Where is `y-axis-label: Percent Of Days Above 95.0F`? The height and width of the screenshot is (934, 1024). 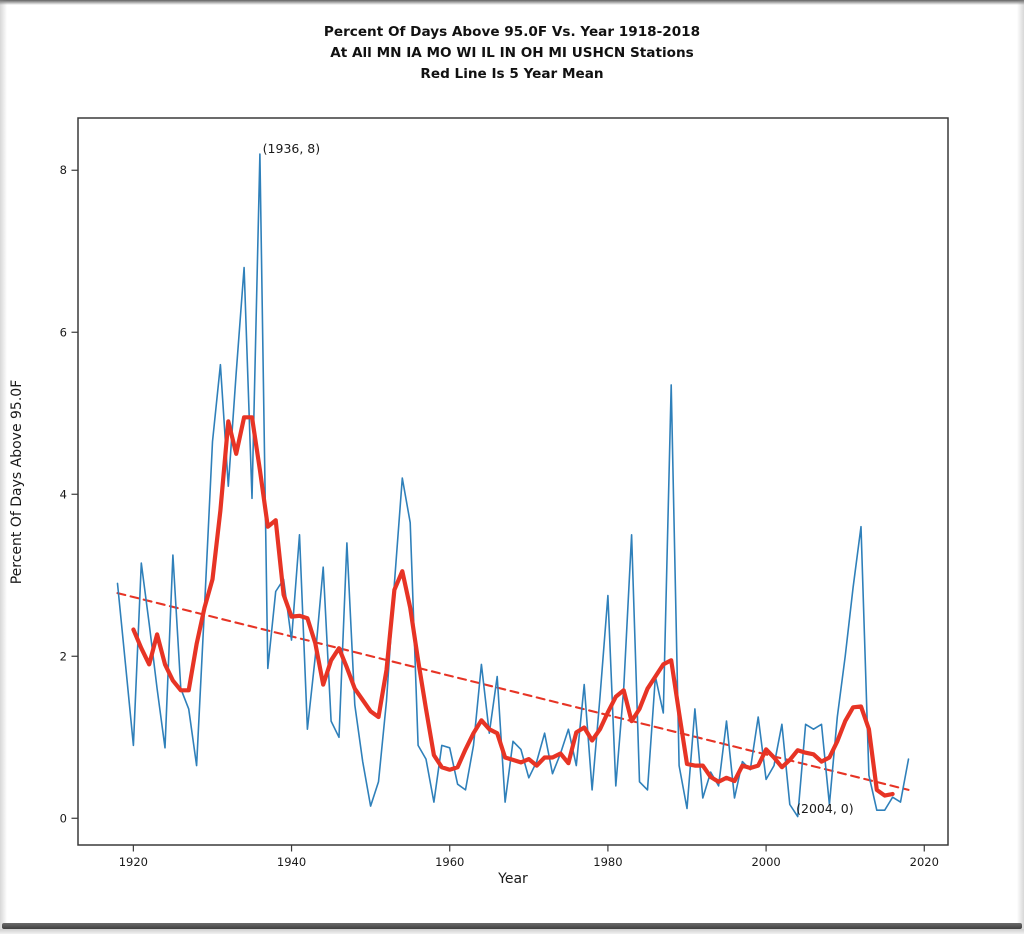
y-axis-label: Percent Of Days Above 95.0F is located at coordinates (17, 482).